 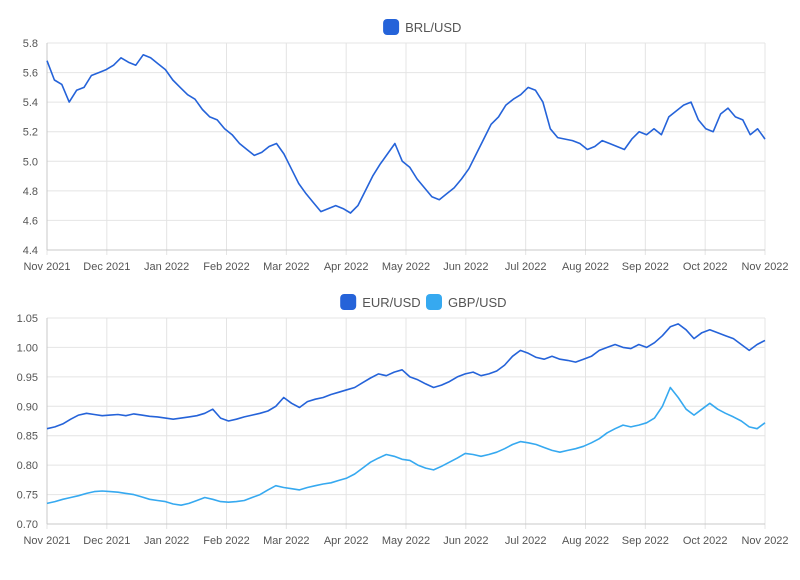 I want to click on y-tick-label: 1.05, so click(x=27, y=319).